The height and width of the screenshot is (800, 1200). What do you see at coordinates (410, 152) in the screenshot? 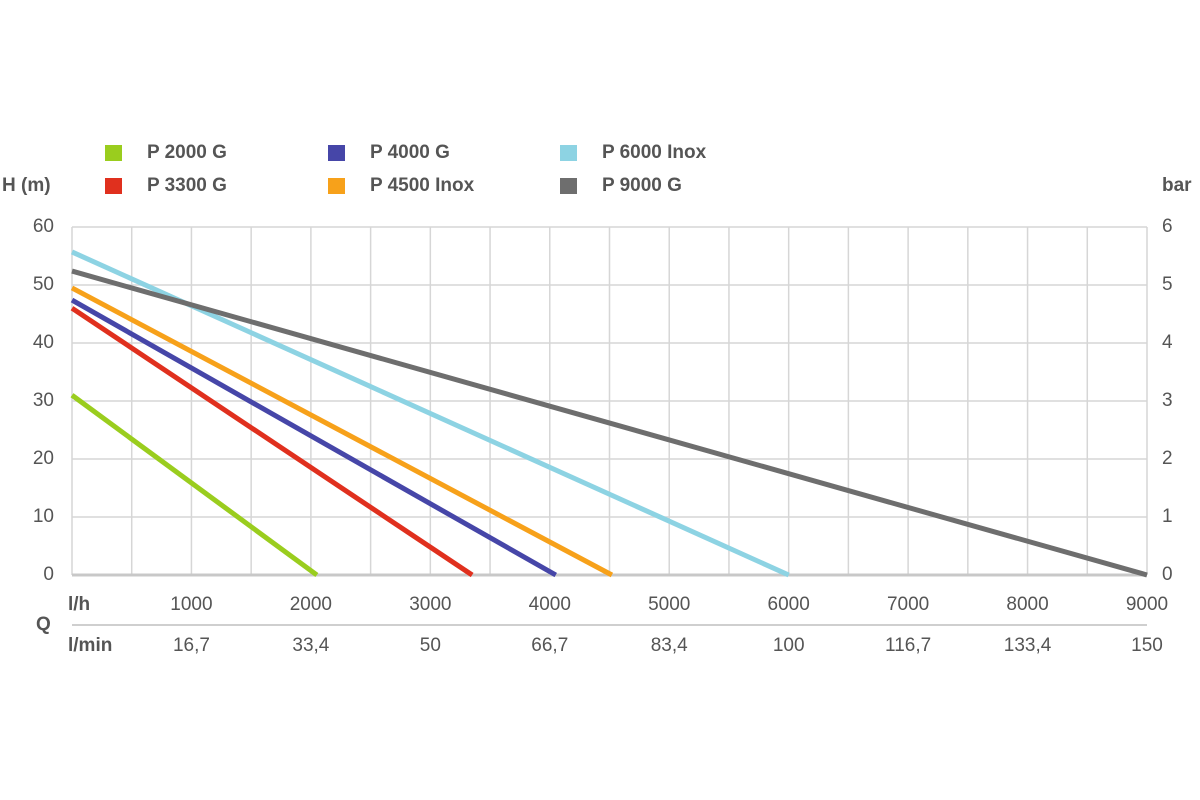
I see `legend-label: P 4000 G` at bounding box center [410, 152].